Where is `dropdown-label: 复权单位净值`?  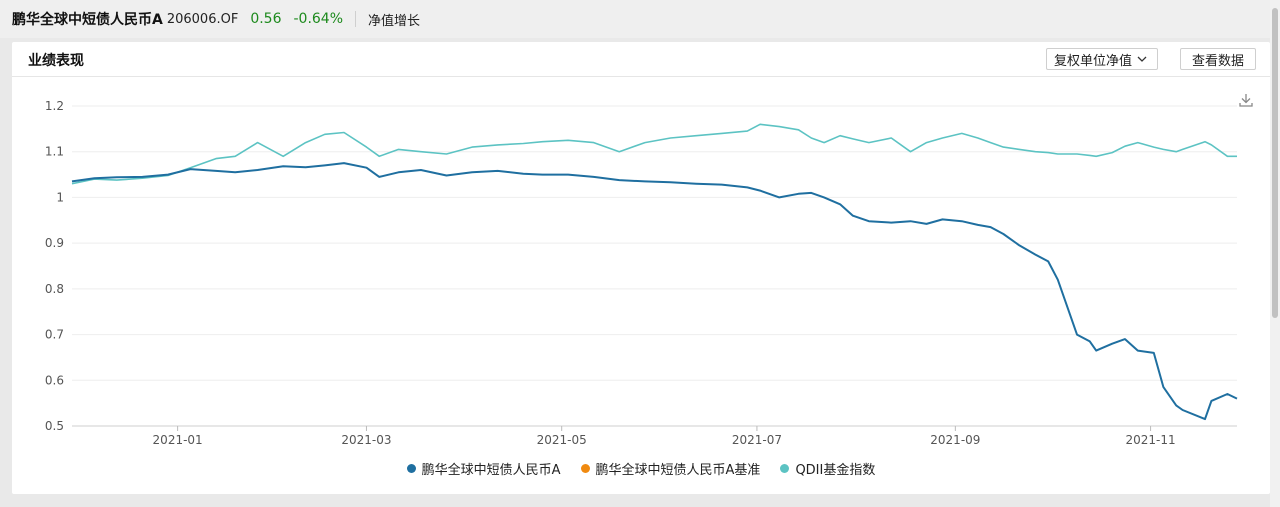 dropdown-label: 复权单位净值 is located at coordinates (1093, 61).